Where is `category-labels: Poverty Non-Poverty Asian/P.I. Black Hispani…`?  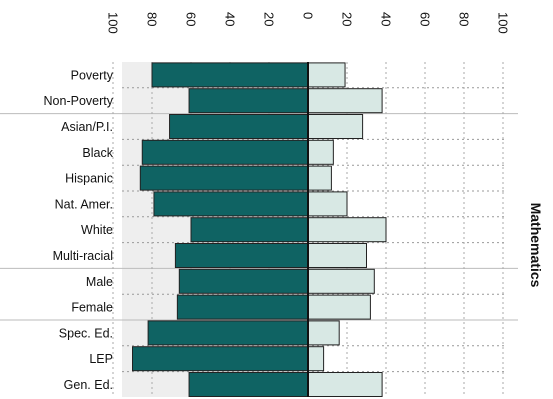 category-labels: Poverty Non-Poverty Asian/P.I. Black Hispani… is located at coordinates (79, 230).